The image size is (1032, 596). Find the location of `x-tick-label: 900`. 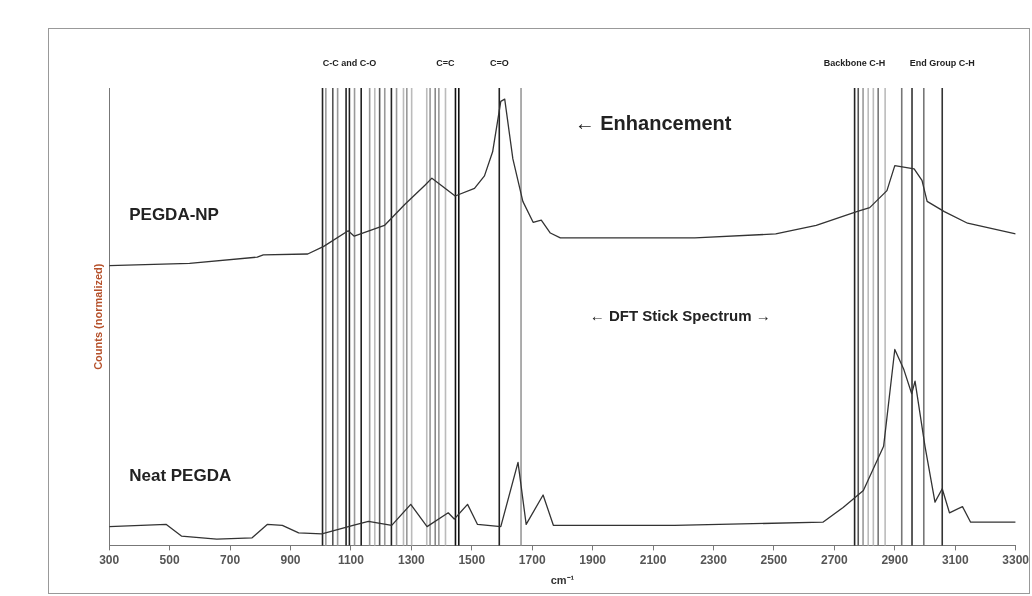

x-tick-label: 900 is located at coordinates (290, 559).